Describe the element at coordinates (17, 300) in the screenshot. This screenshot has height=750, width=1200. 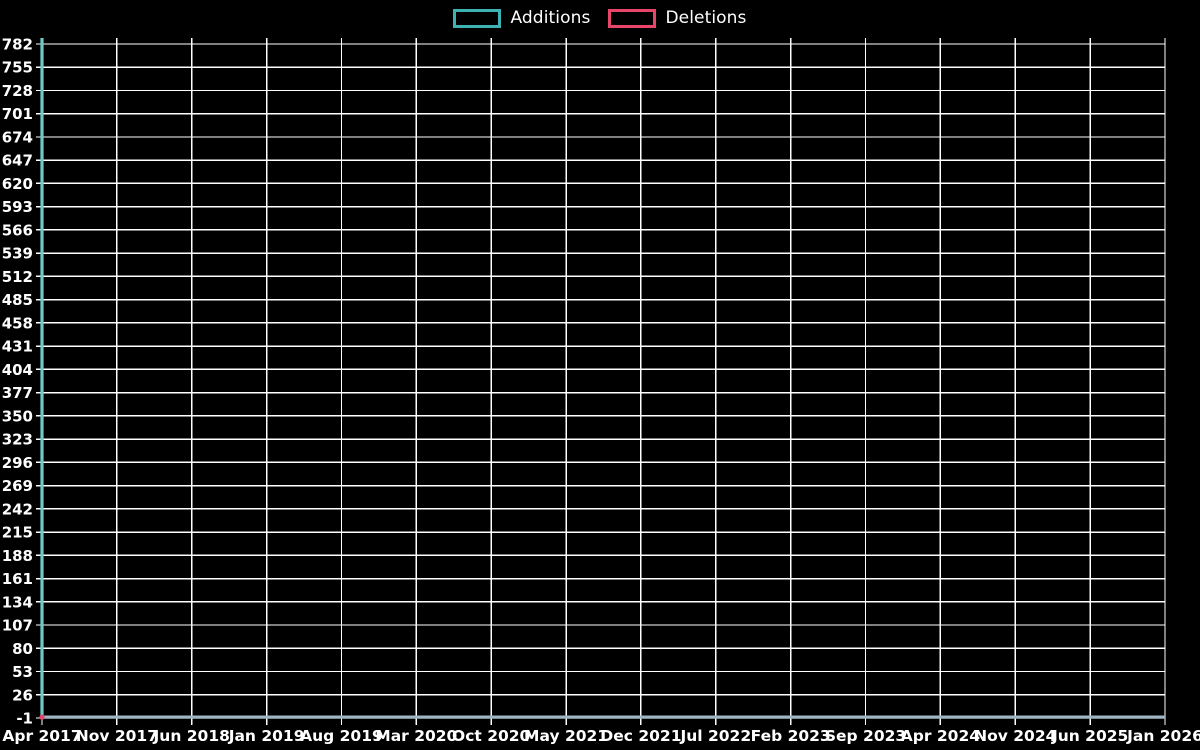
I see `y-axis-tick-label: 485` at that location.